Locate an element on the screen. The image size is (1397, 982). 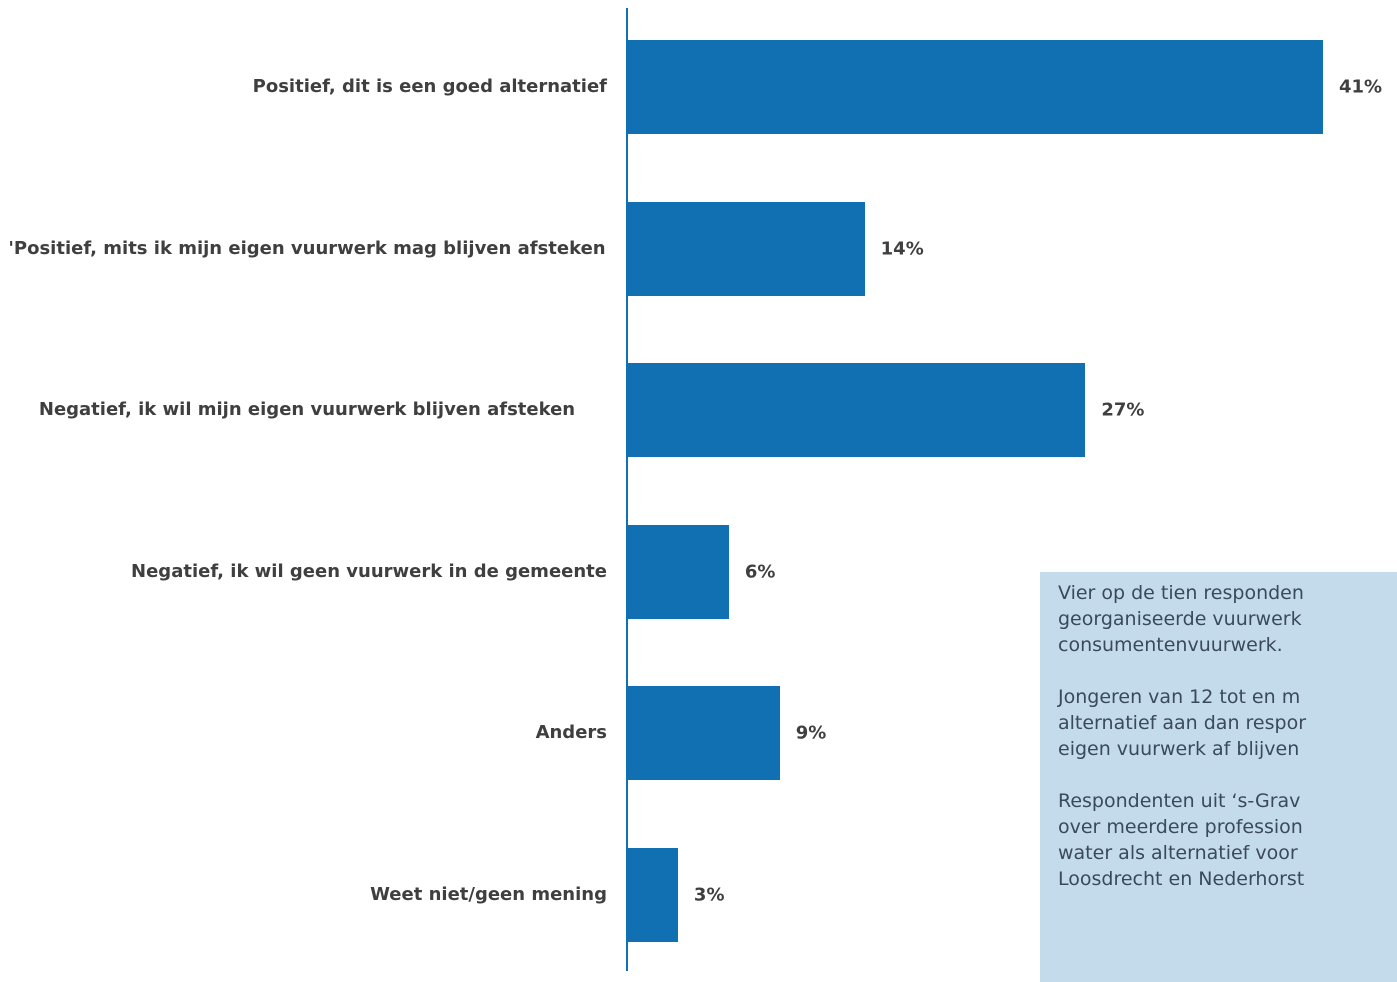
data-label: 9% is located at coordinates (811, 733).